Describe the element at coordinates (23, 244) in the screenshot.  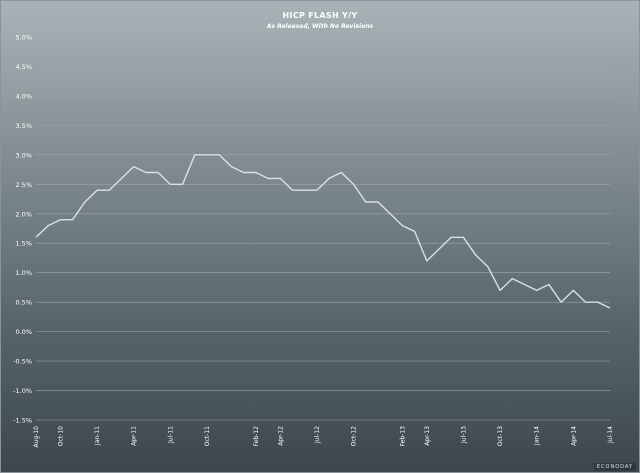
I see `y-tick-label: 1.5%` at that location.